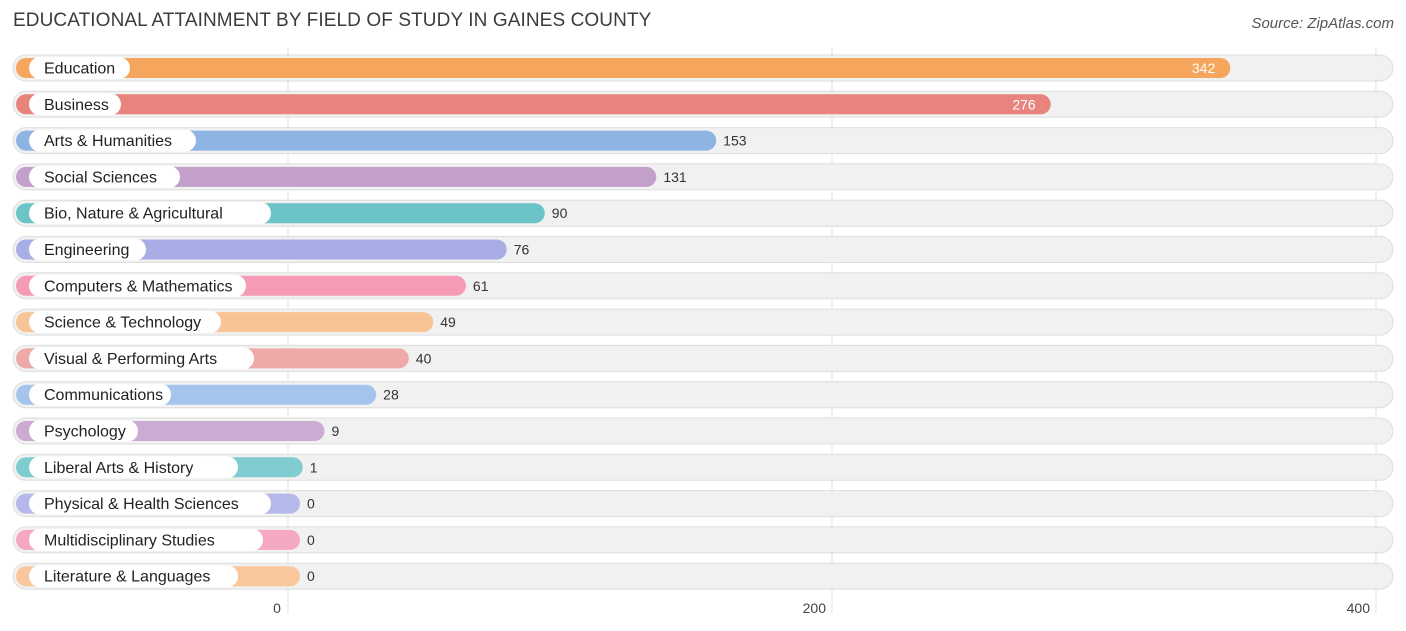 The height and width of the screenshot is (631, 1406). What do you see at coordinates (1322, 23) in the screenshot?
I see `source-label: Source: ZipAtlas.com` at bounding box center [1322, 23].